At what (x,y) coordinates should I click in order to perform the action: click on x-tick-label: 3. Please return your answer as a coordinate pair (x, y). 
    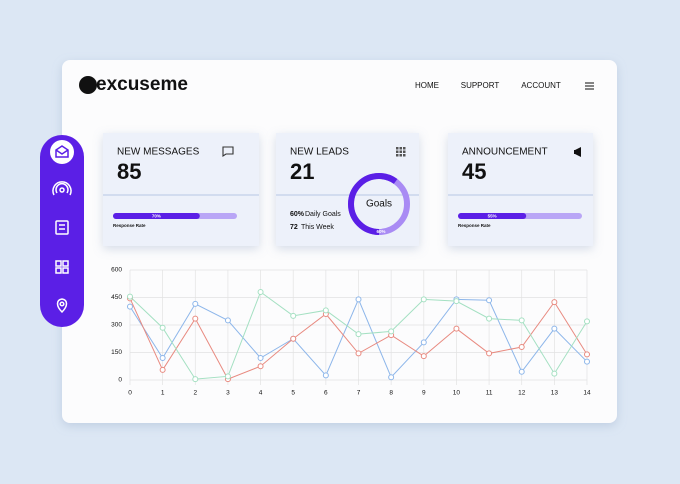
    Looking at the image, I should click on (228, 393).